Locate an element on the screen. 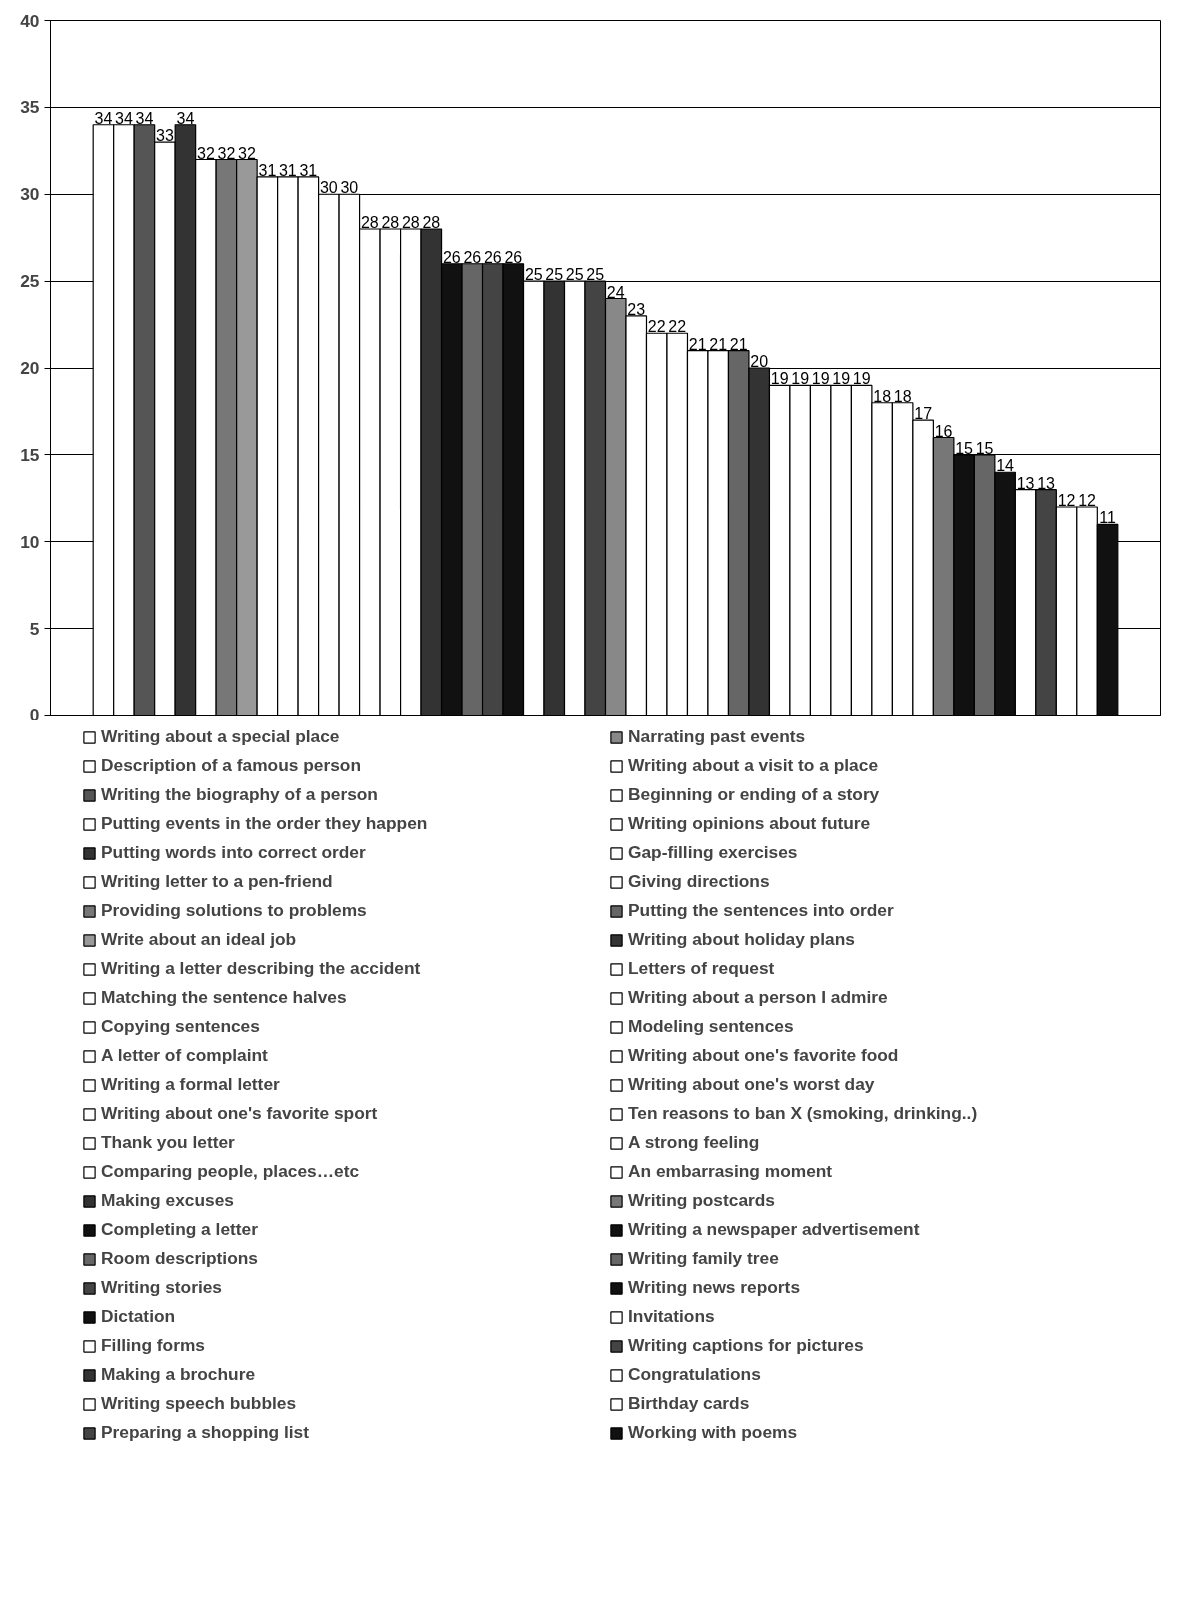 This screenshot has width=1190, height=1615. legend-label: Matching the sentence halves is located at coordinates (224, 997).